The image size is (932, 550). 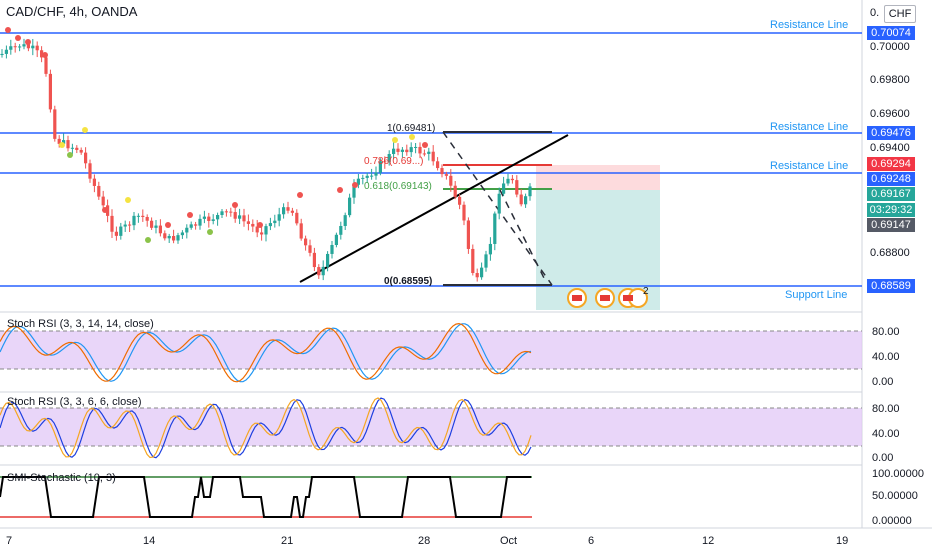 What do you see at coordinates (434, 208) in the screenshot?
I see `trend-line` at bounding box center [434, 208].